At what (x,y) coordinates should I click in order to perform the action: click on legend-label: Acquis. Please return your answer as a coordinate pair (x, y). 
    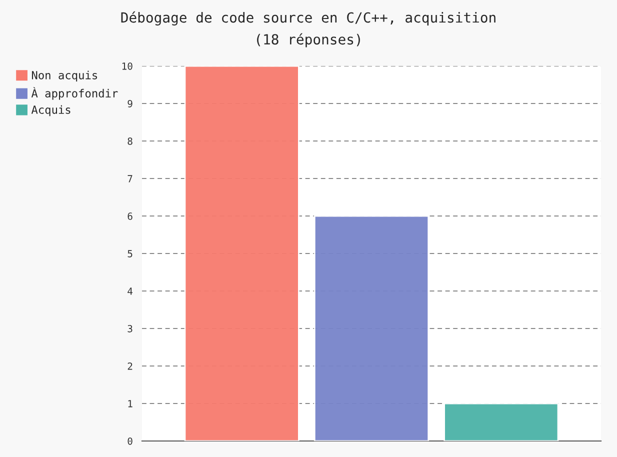
    Looking at the image, I should click on (50, 110).